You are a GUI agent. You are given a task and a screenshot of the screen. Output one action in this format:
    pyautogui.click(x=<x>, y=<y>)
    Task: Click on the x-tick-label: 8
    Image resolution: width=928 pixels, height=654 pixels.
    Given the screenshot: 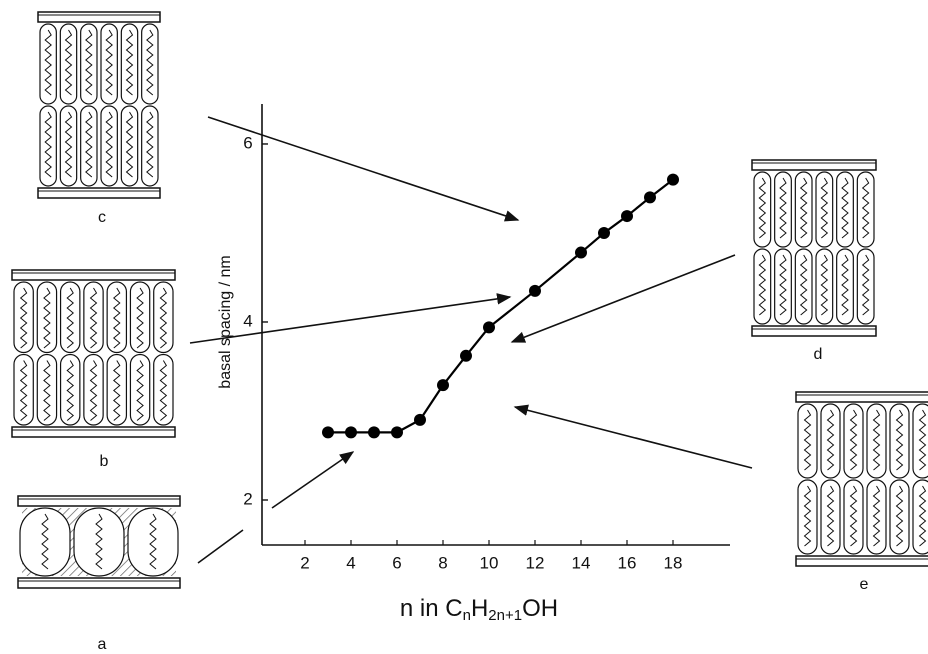 What is the action you would take?
    pyautogui.click(x=442, y=562)
    